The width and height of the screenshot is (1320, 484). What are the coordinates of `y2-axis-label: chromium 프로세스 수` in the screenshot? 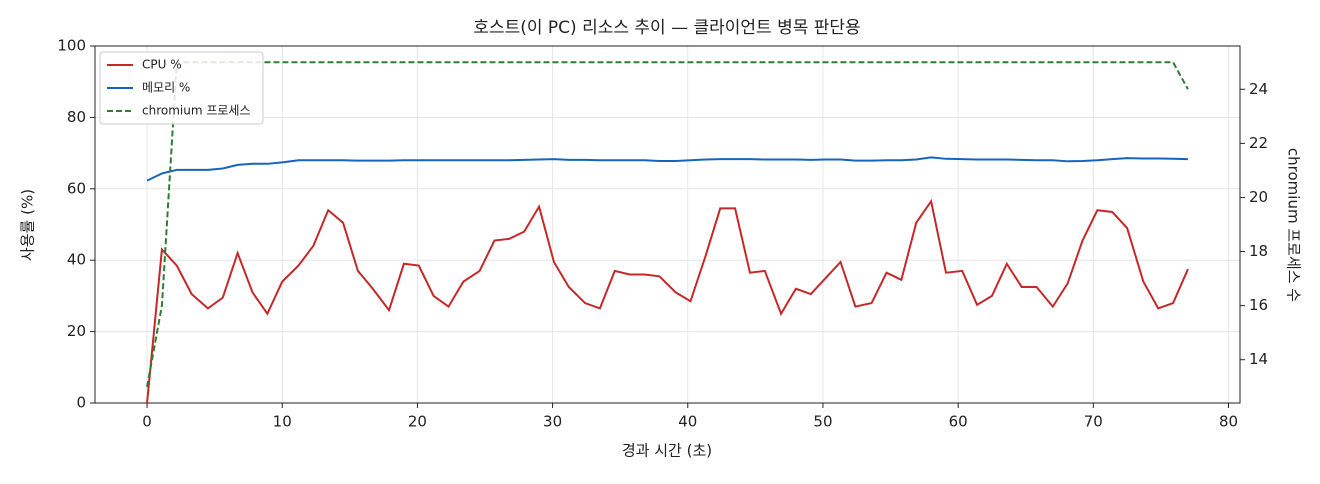 It's located at (1294, 225).